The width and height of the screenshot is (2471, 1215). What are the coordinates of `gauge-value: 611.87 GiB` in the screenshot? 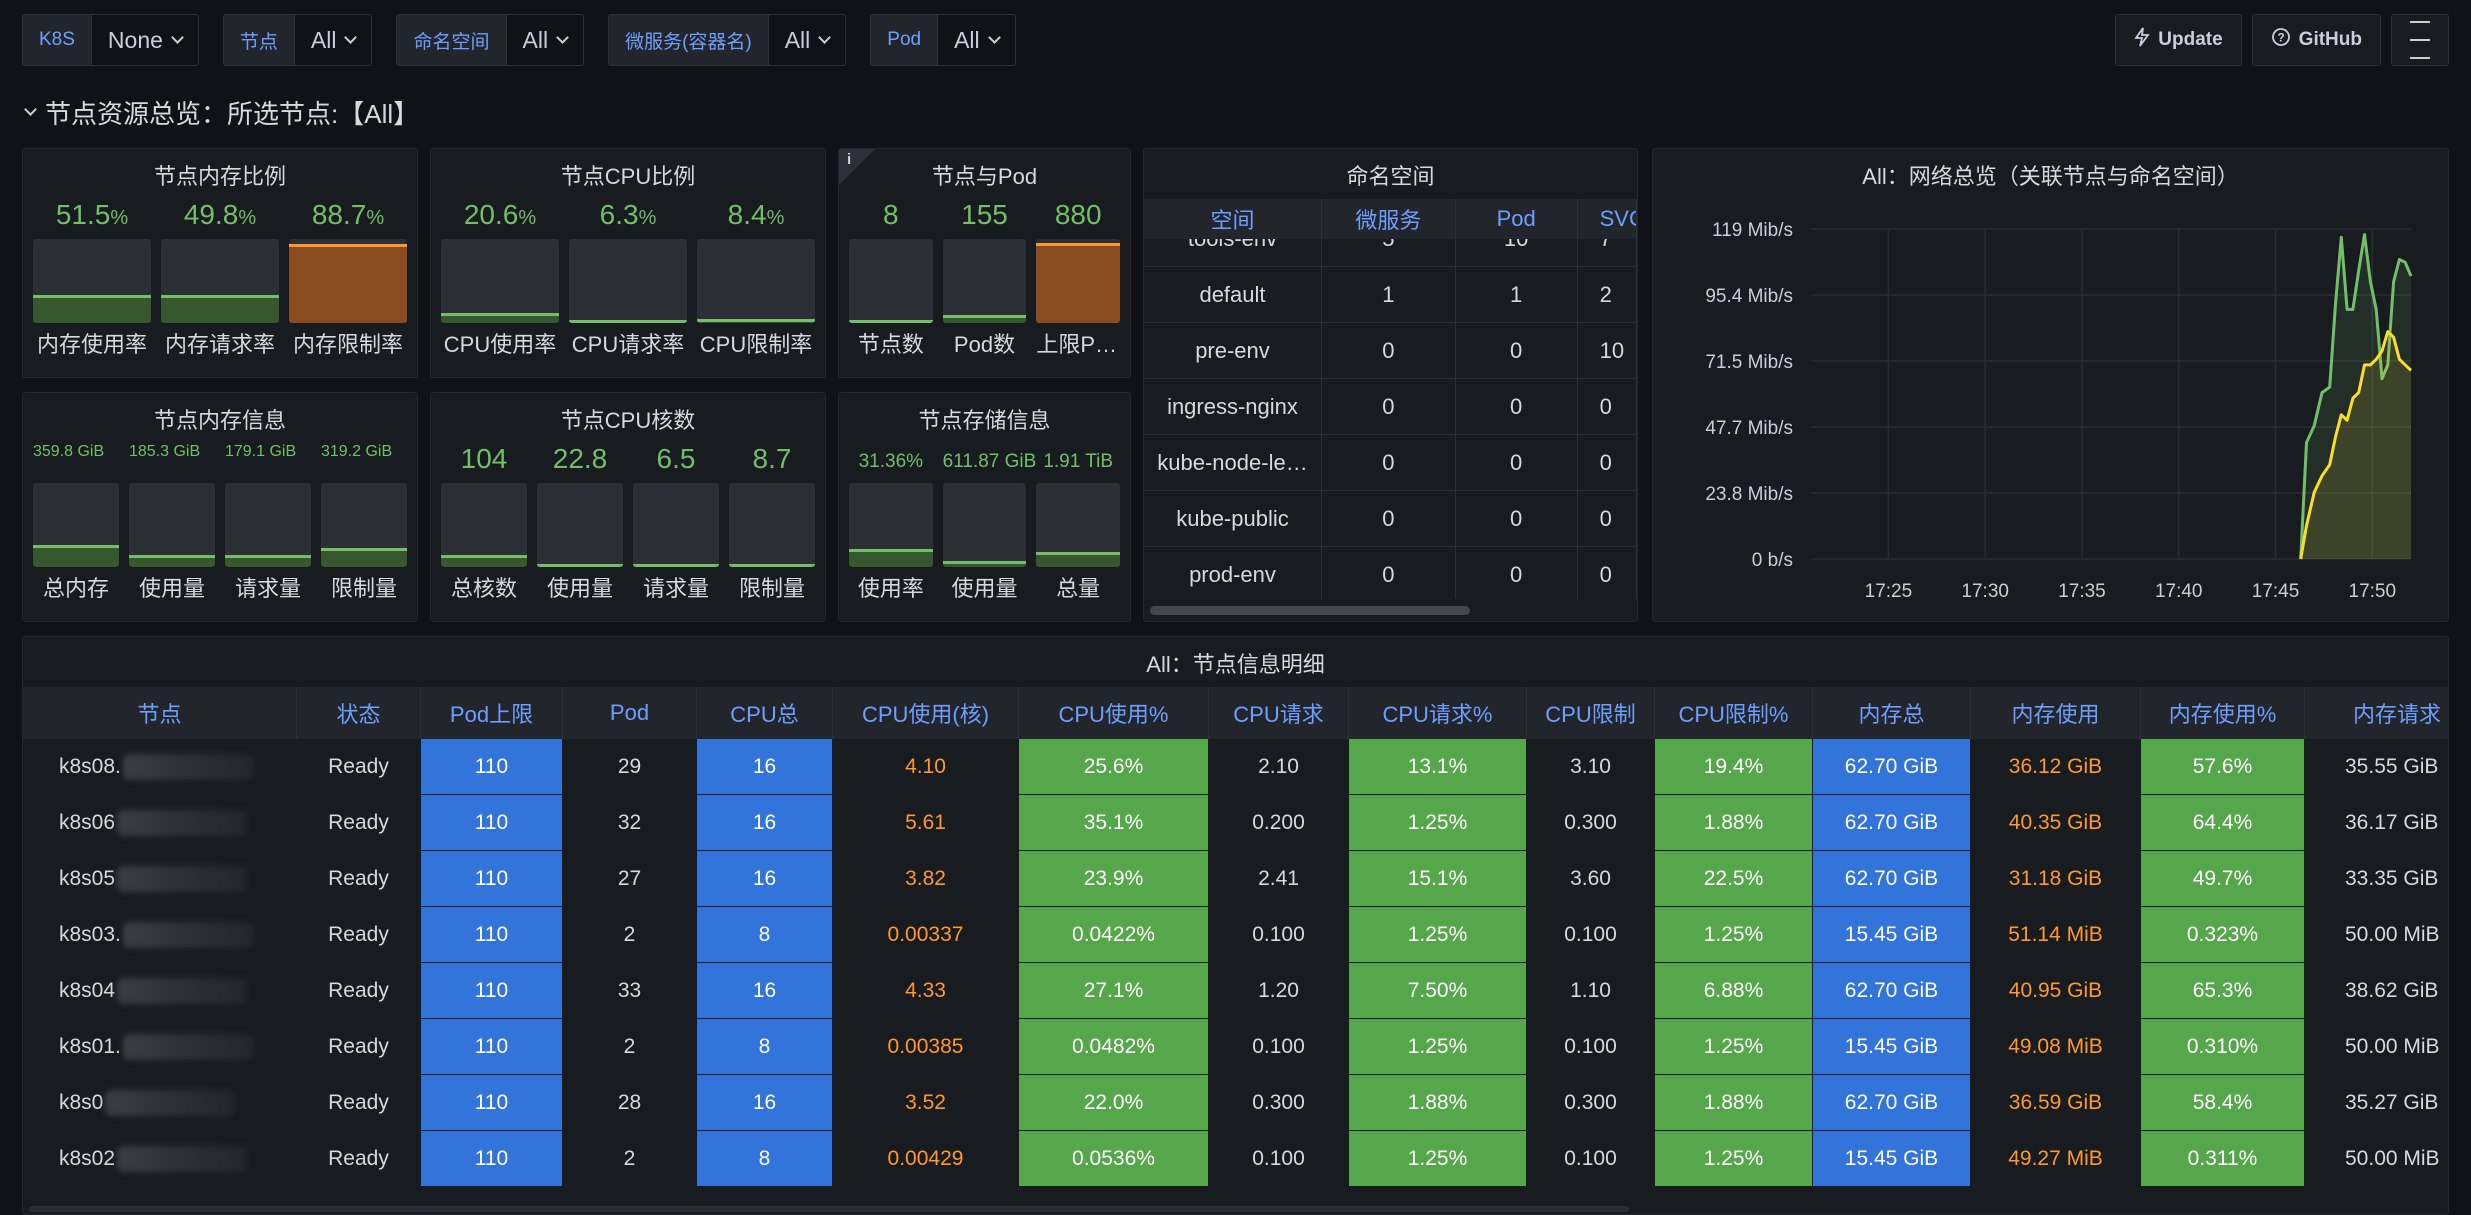 It's located at (989, 461).